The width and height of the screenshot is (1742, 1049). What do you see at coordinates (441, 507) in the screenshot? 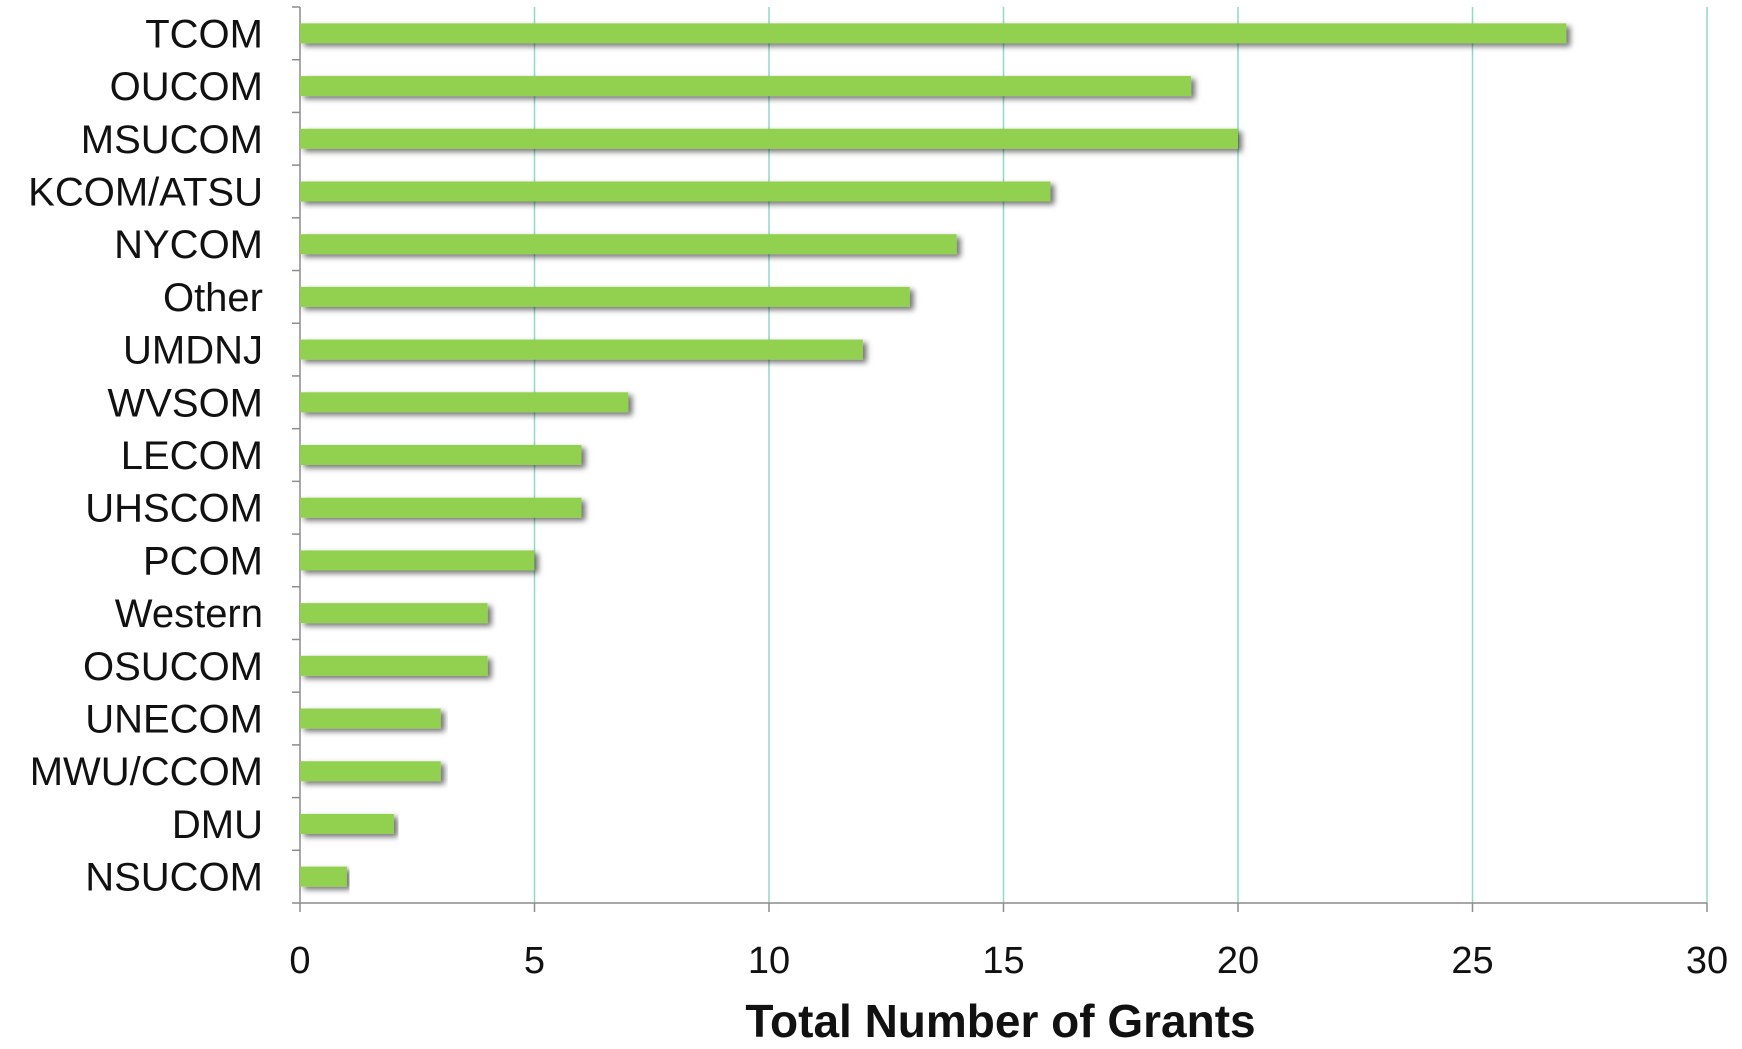
I see `bar-uhscom` at bounding box center [441, 507].